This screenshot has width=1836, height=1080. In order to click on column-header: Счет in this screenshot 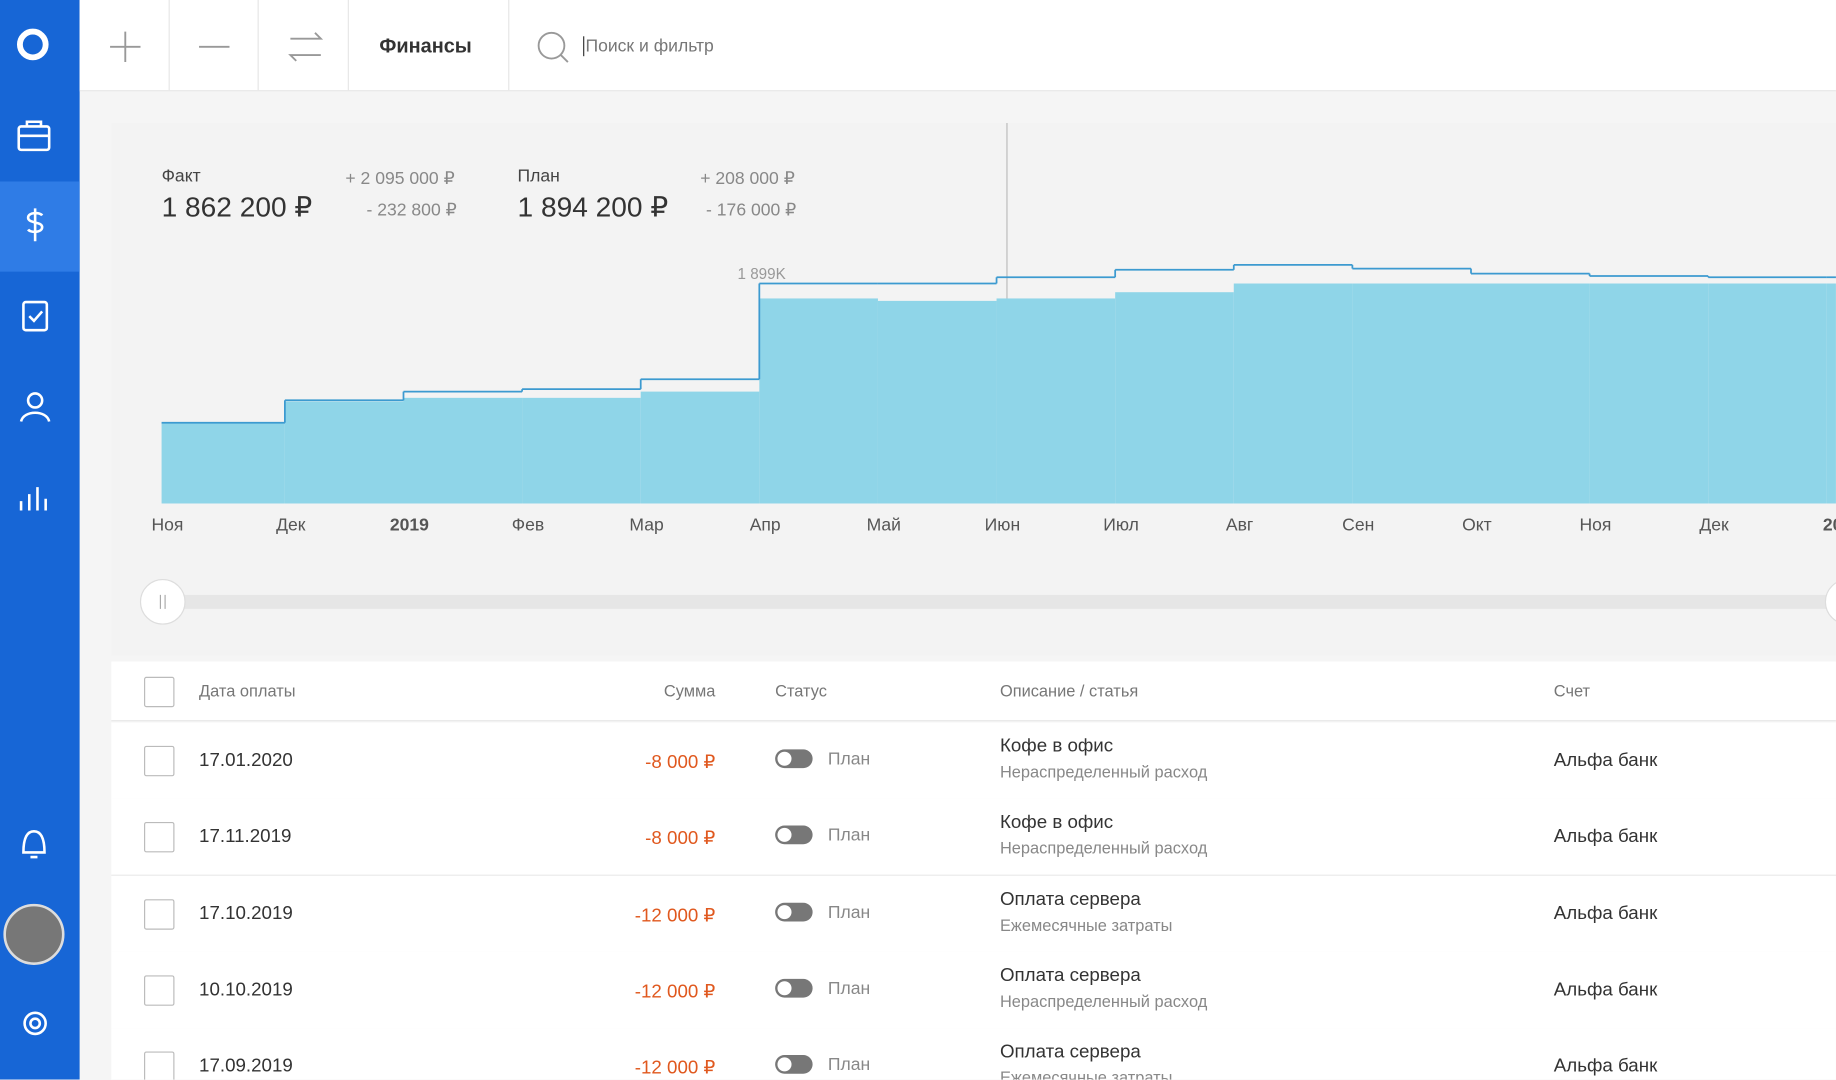, I will do `click(1572, 691)`.